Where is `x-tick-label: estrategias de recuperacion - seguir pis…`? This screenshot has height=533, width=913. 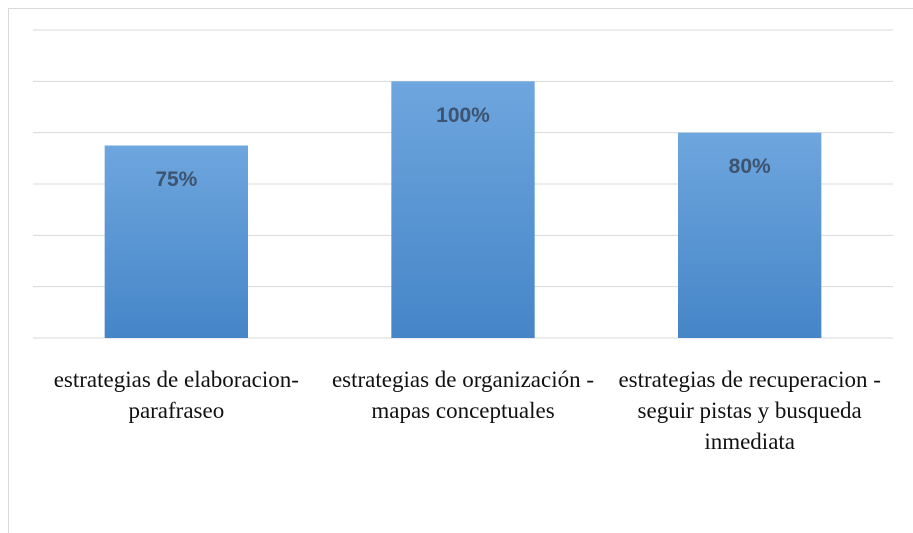
x-tick-label: estrategias de recuperacion - seguir pis… is located at coordinates (749, 410).